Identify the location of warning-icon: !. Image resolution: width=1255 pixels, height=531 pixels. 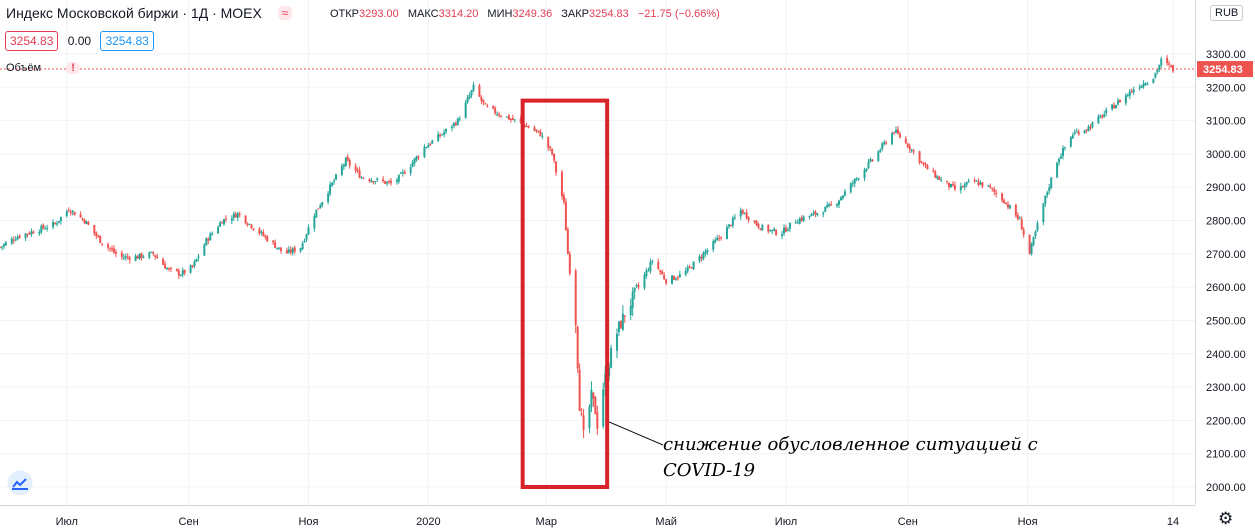
(73, 68).